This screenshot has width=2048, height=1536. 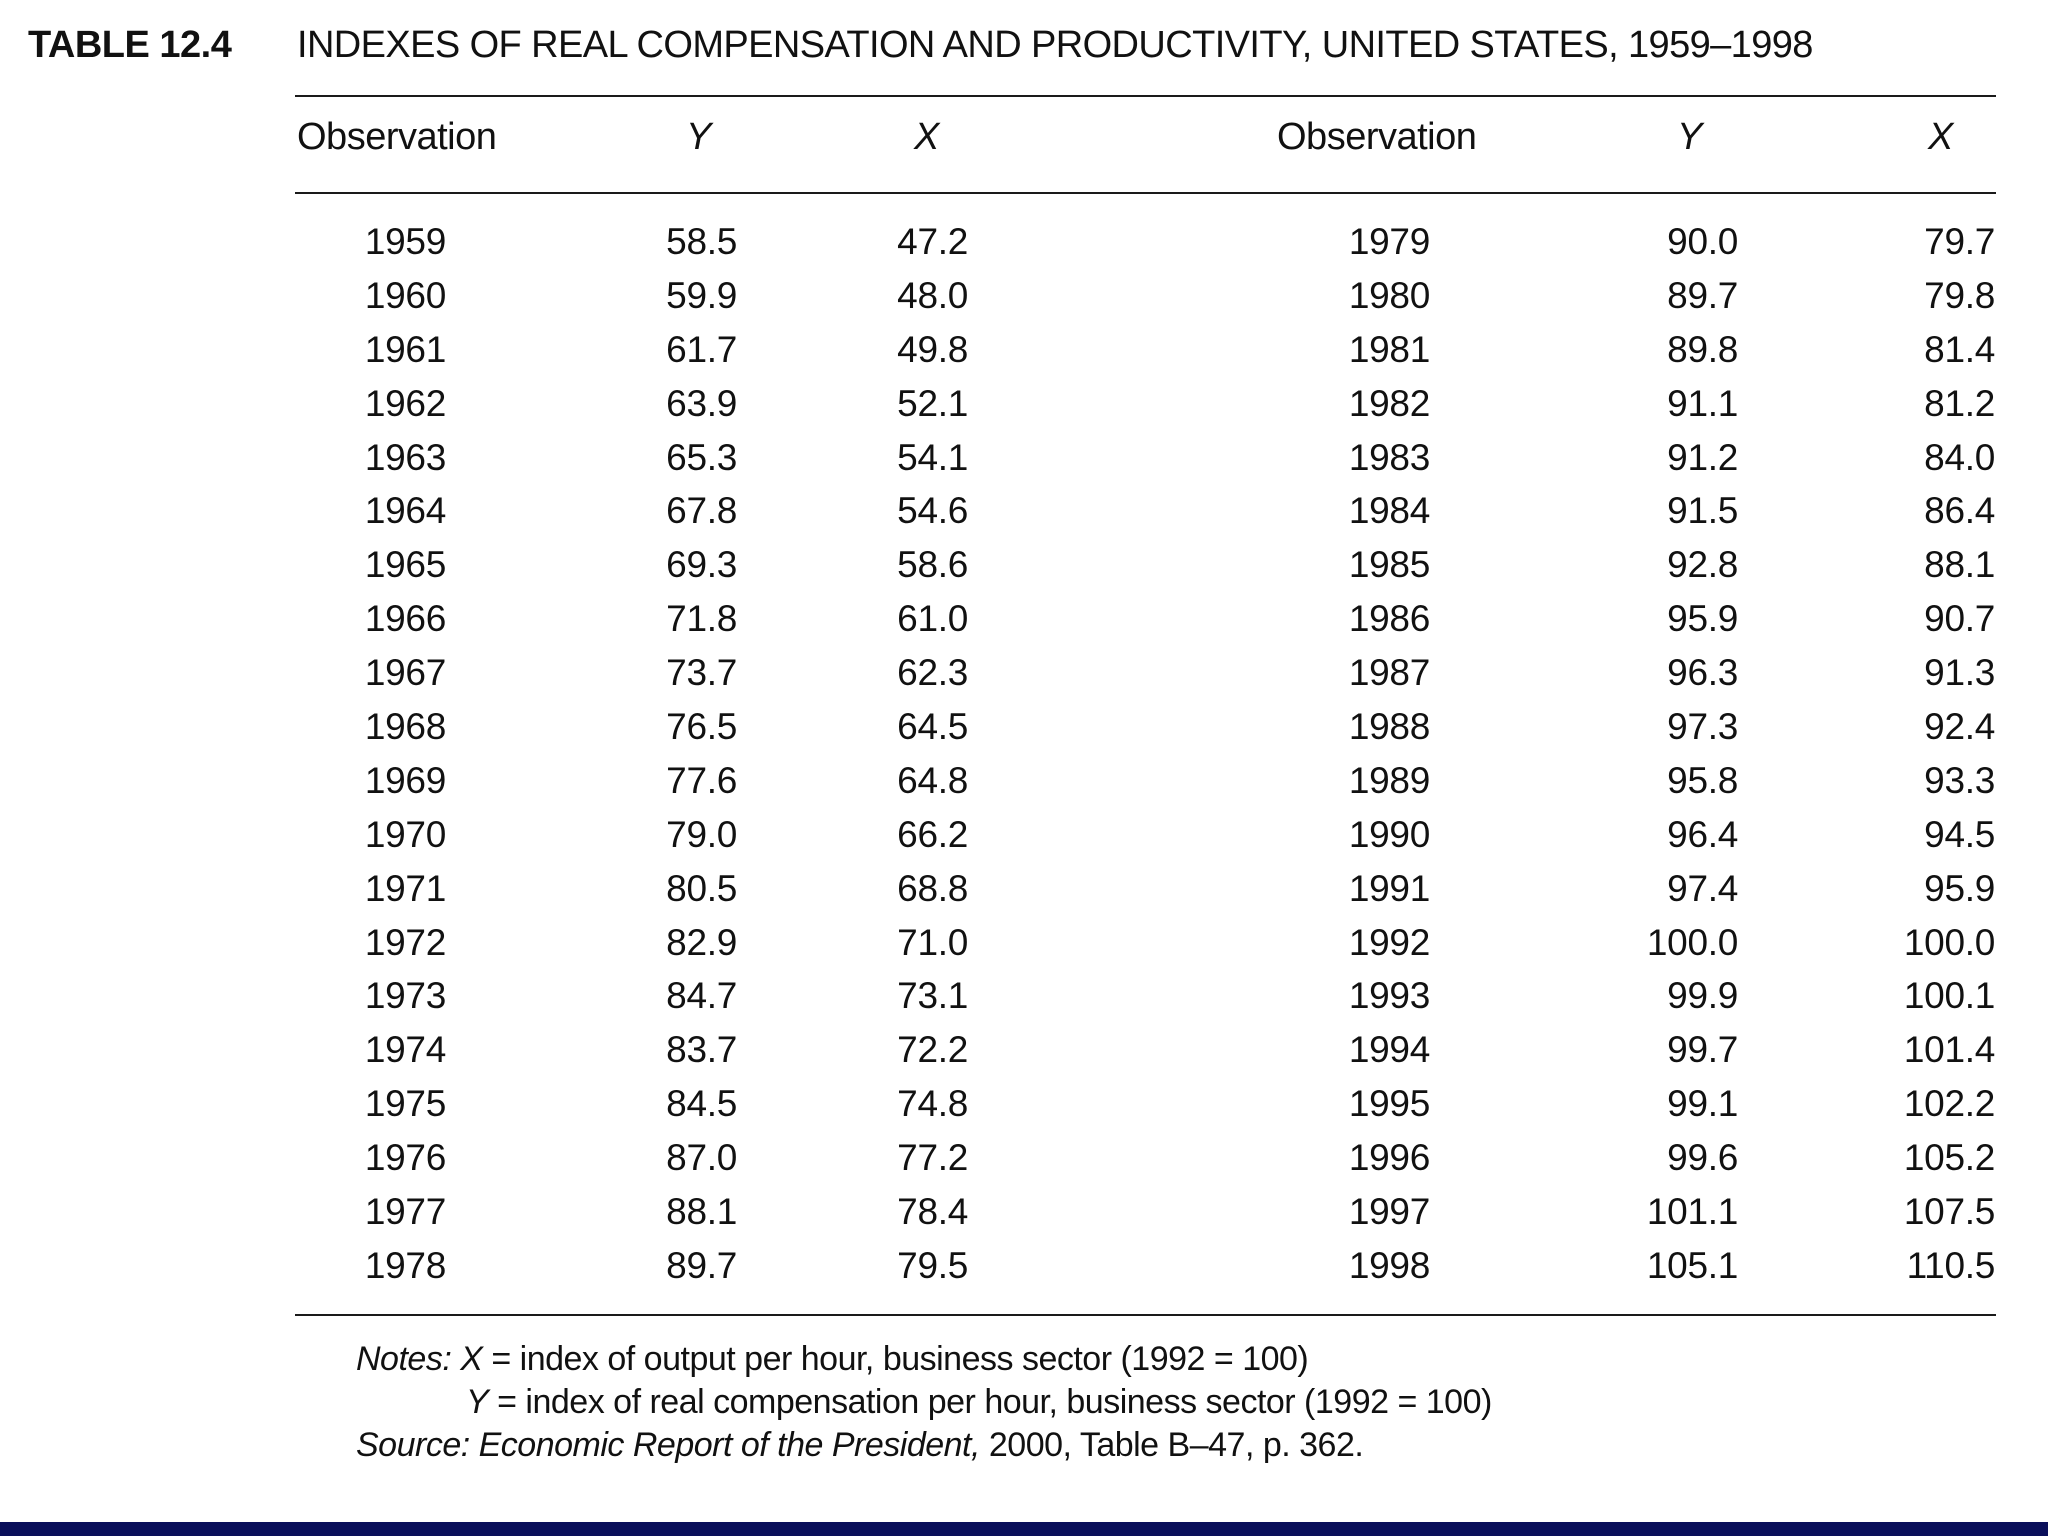 What do you see at coordinates (701, 1050) in the screenshot?
I see `cell-y-left: 83.7` at bounding box center [701, 1050].